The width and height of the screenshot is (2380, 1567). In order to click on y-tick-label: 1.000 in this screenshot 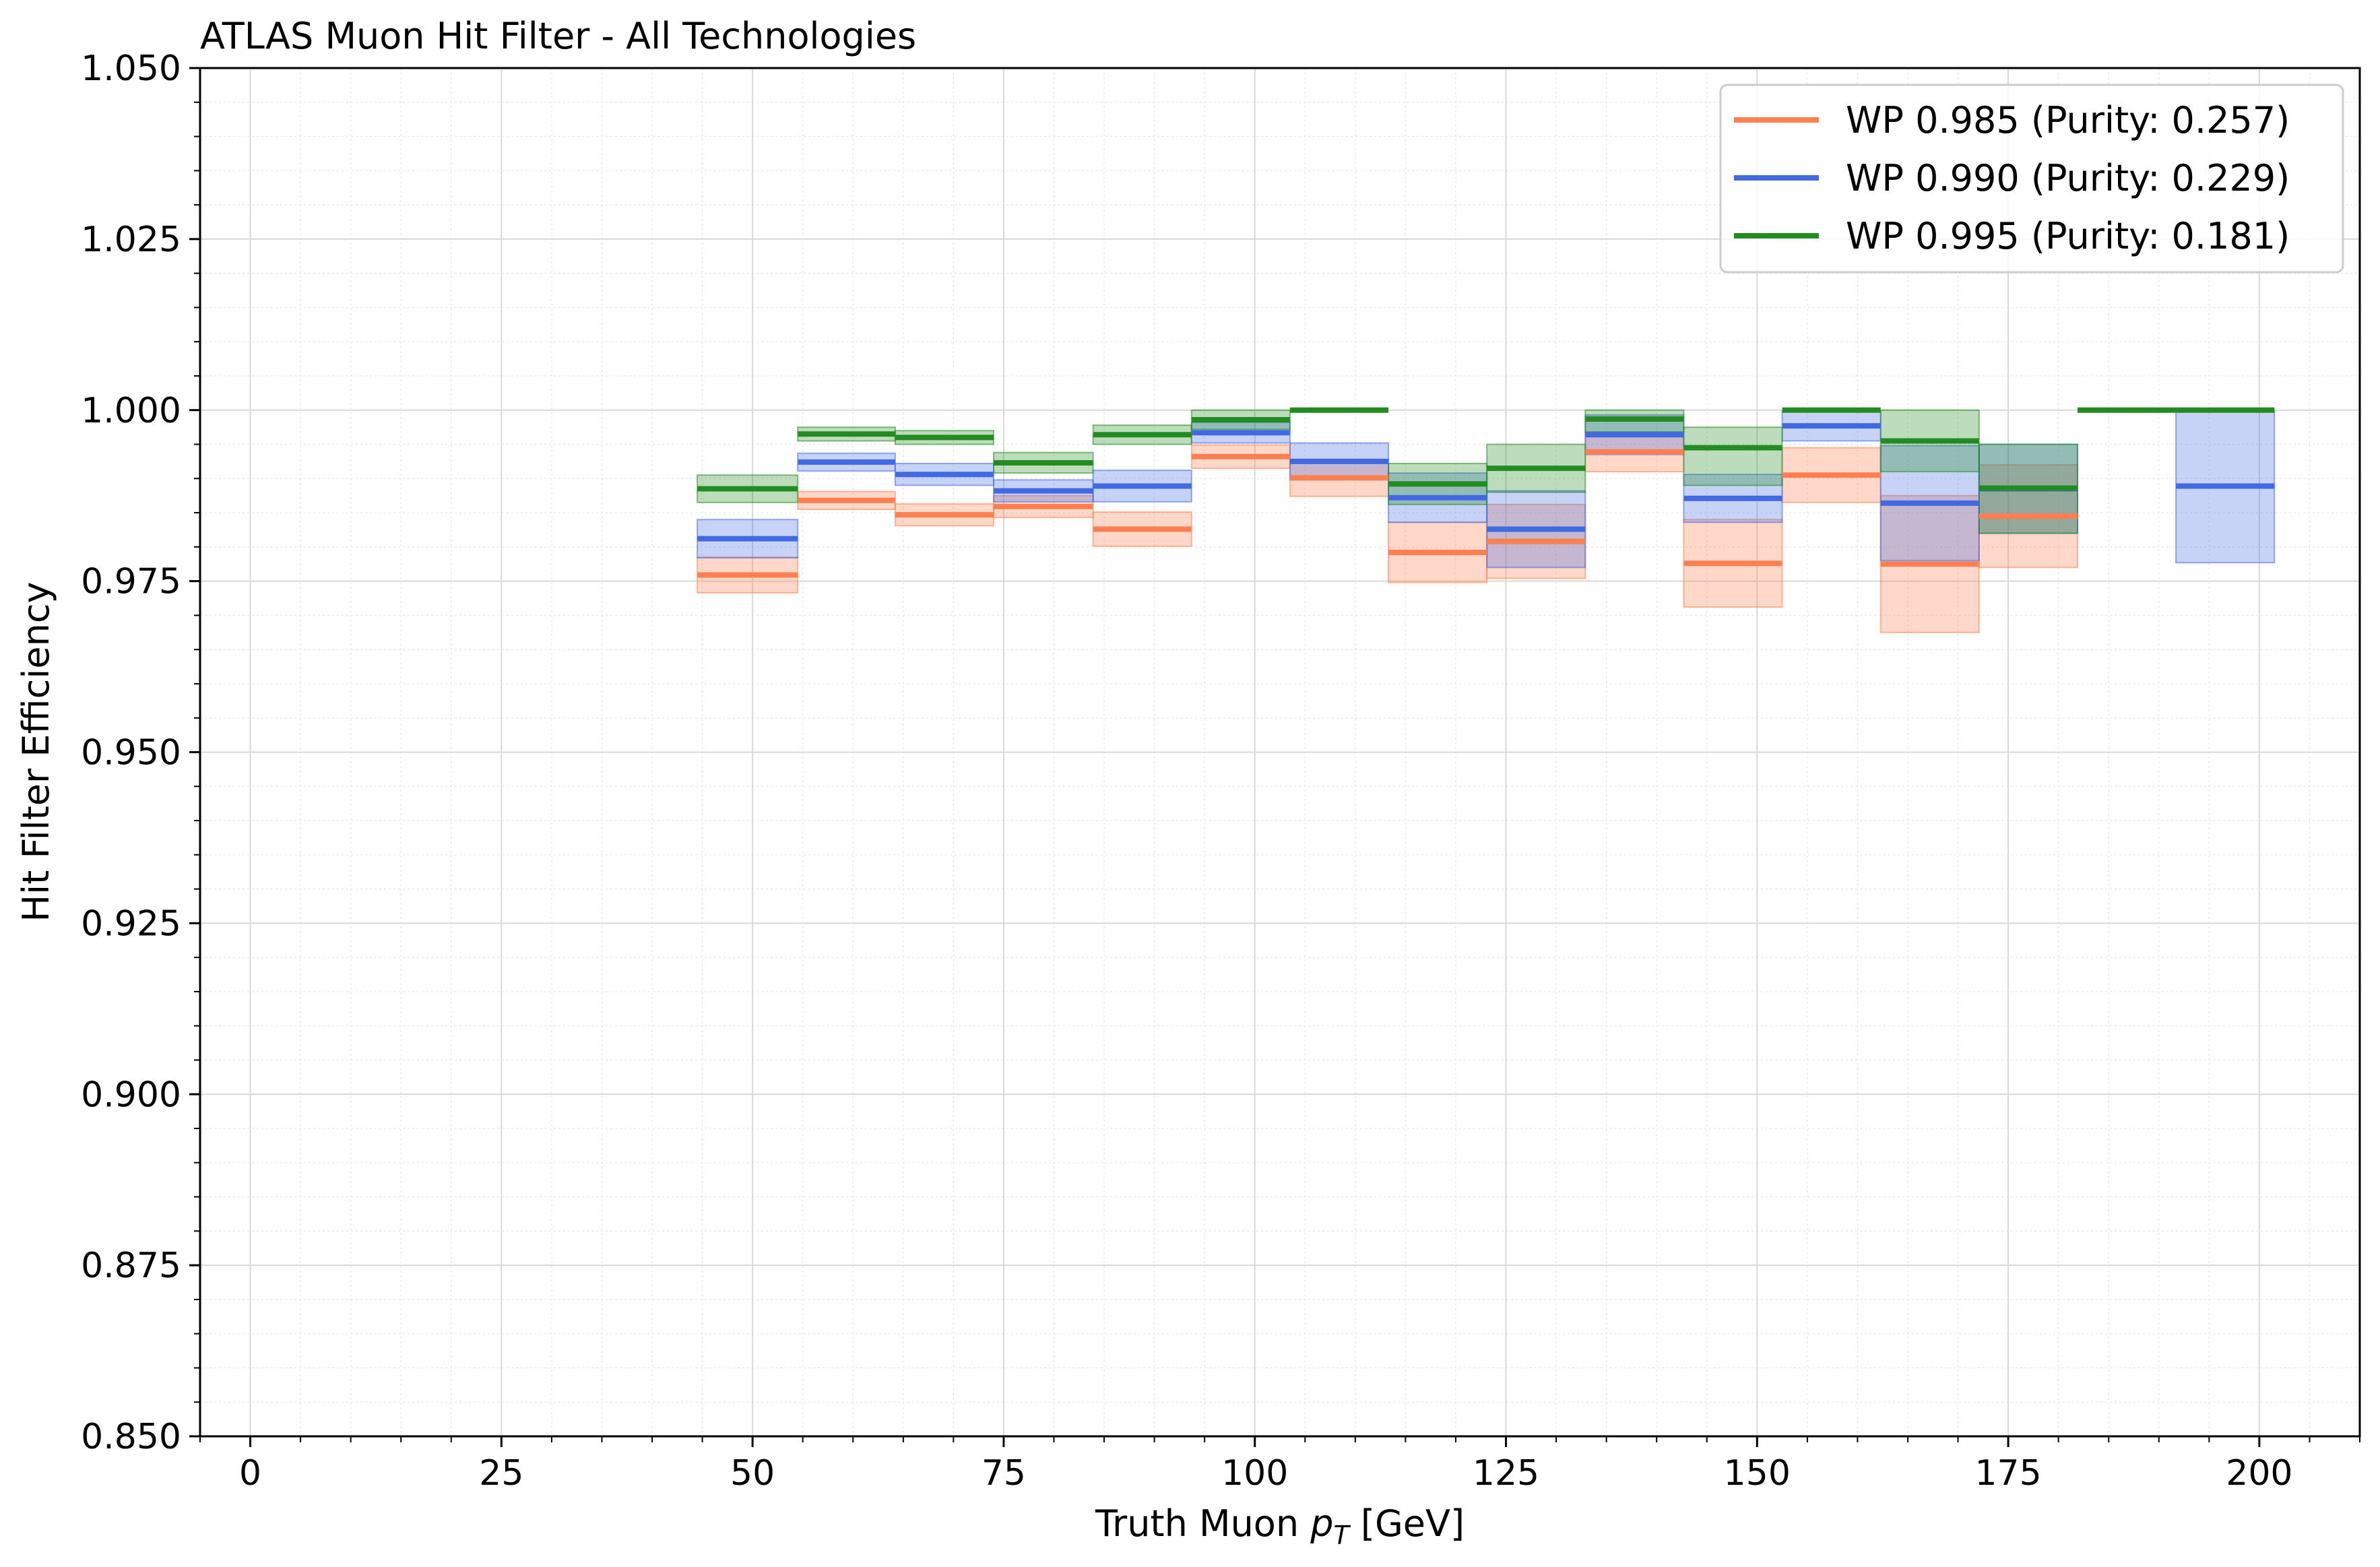, I will do `click(131, 411)`.